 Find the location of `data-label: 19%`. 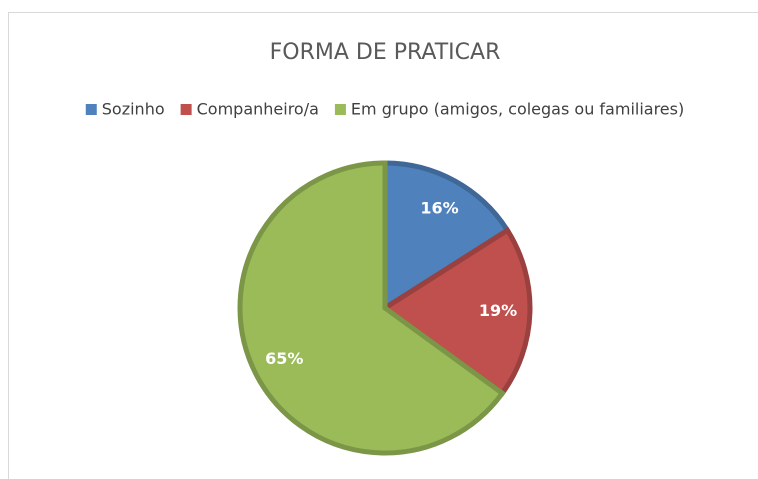

data-label: 19% is located at coordinates (498, 310).